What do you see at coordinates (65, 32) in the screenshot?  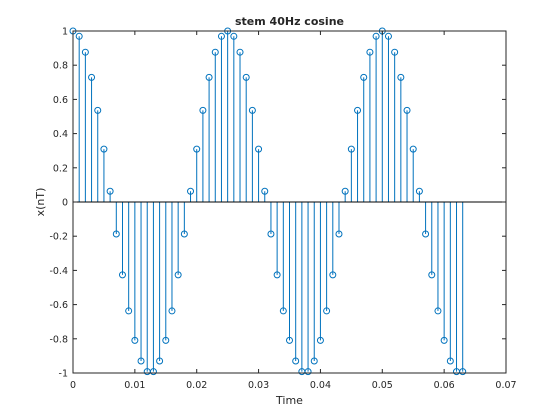 I see `y-tick-label: 1` at bounding box center [65, 32].